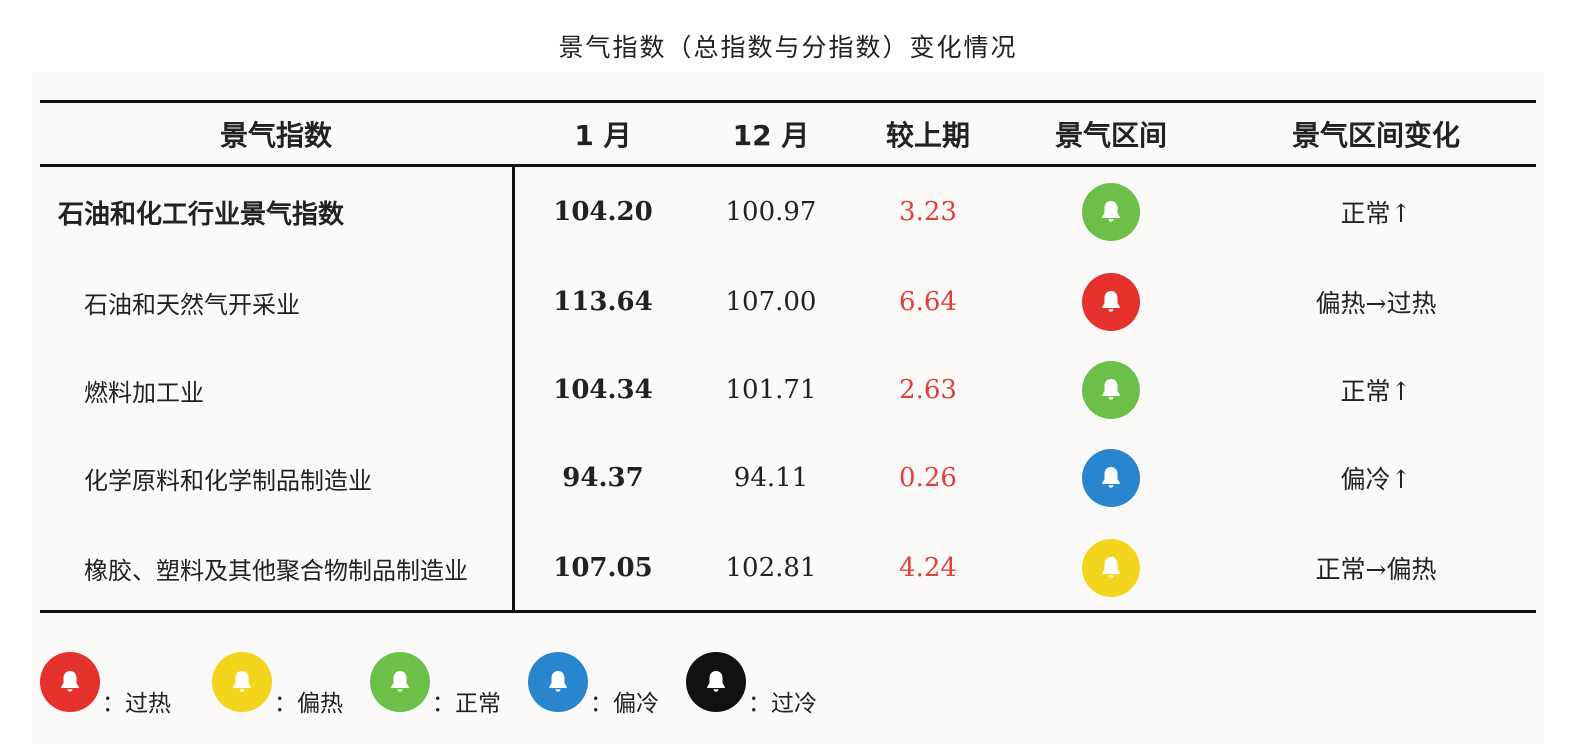  What do you see at coordinates (277, 684) in the screenshot?
I see `legend-item: ：偏热` at bounding box center [277, 684].